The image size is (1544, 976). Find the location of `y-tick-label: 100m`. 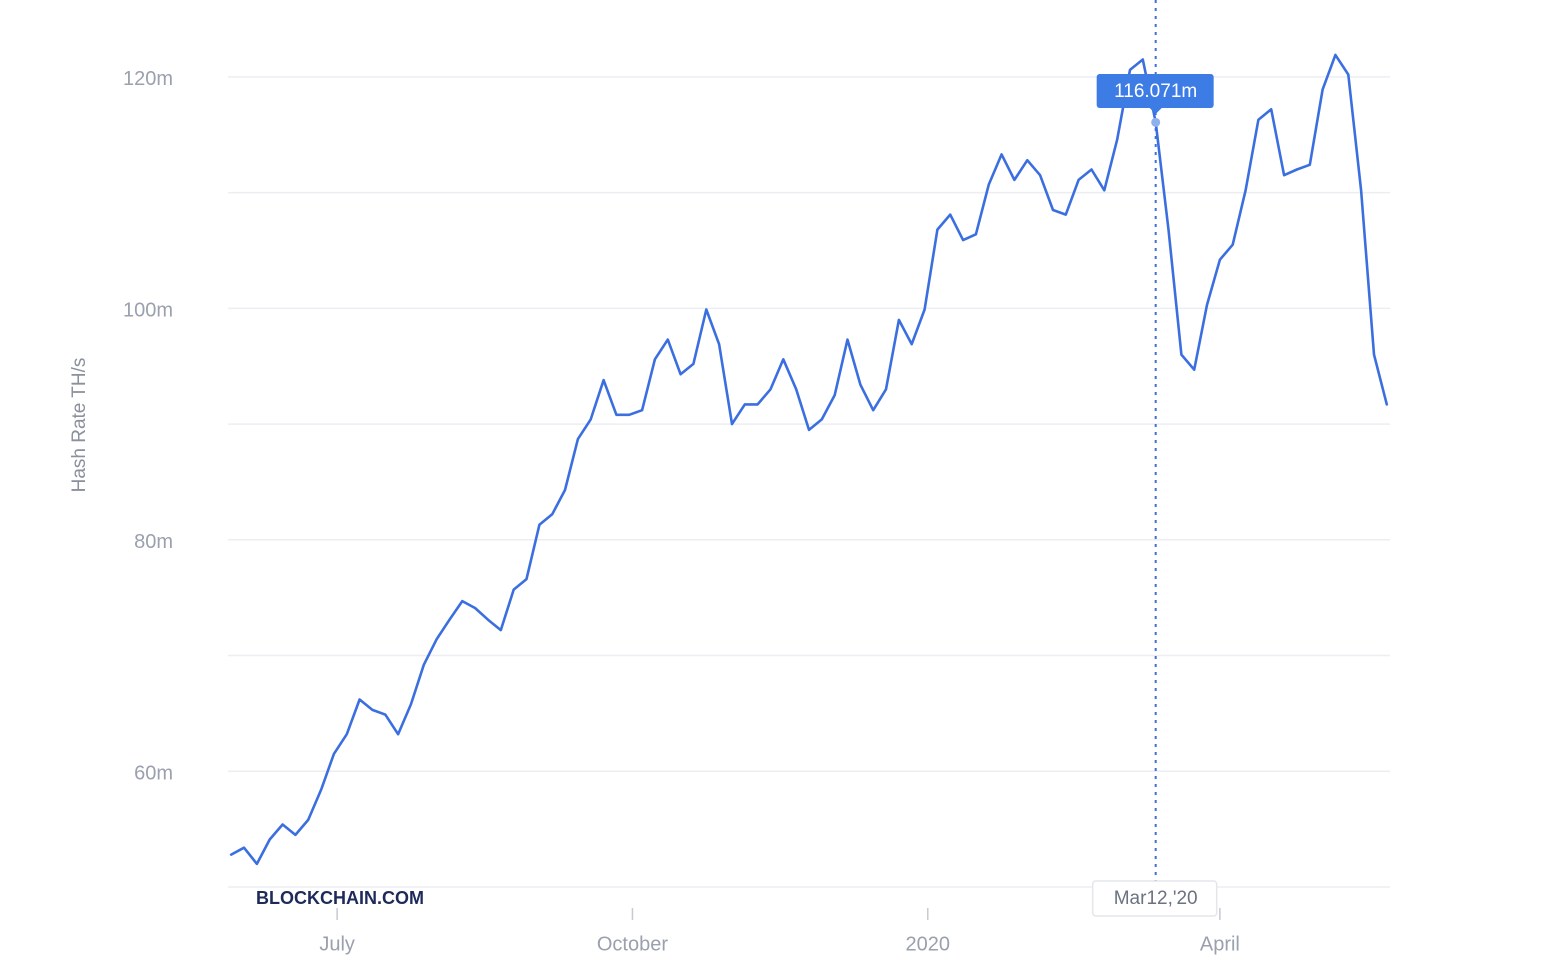

y-tick-label: 100m is located at coordinates (148, 311).